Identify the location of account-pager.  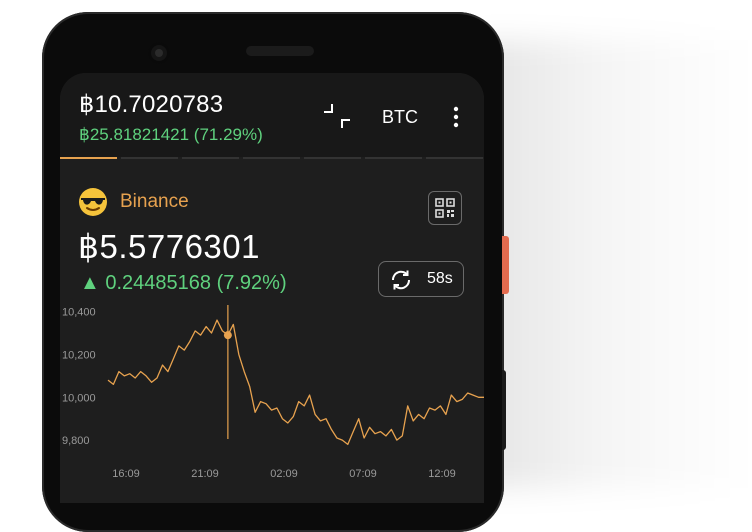
(272, 158).